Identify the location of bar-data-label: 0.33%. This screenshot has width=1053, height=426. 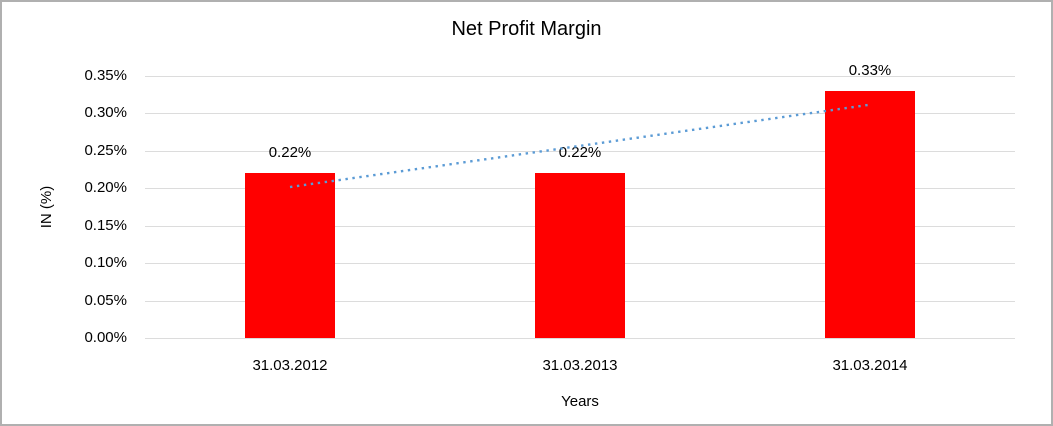
(870, 70).